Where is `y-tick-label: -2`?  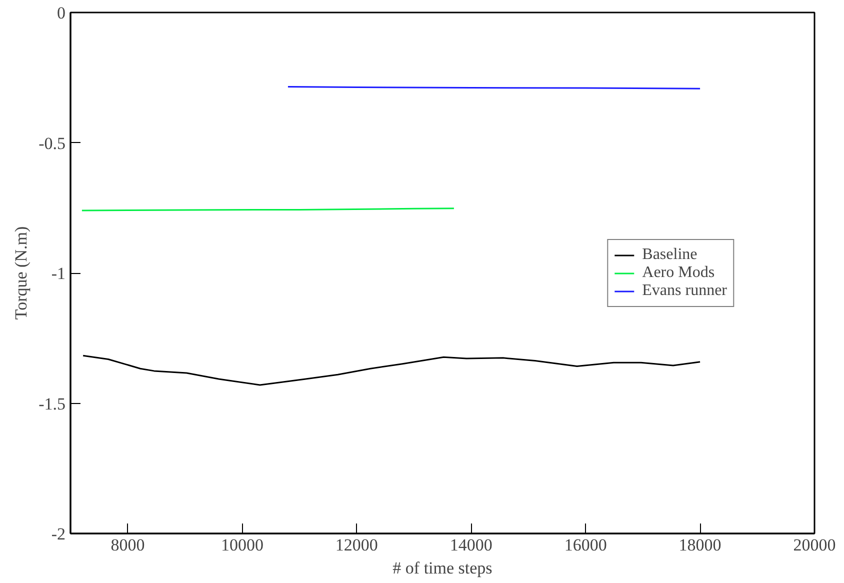 y-tick-label: -2 is located at coordinates (58, 534).